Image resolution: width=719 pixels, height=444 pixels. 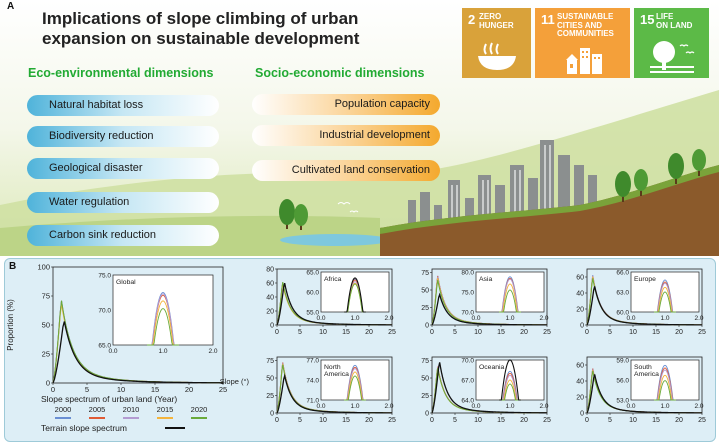 I want to click on y-tick-label: 100, so click(x=43, y=267).